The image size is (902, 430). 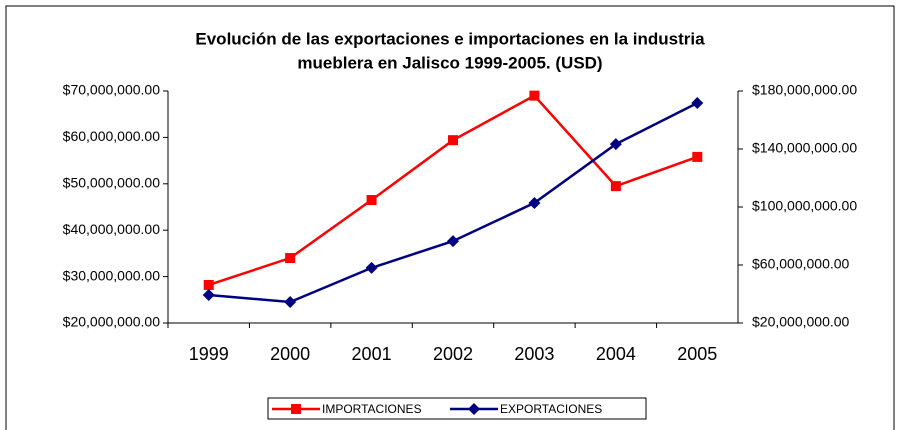 I want to click on y-tick-label: $40,000,000.00, so click(x=112, y=229).